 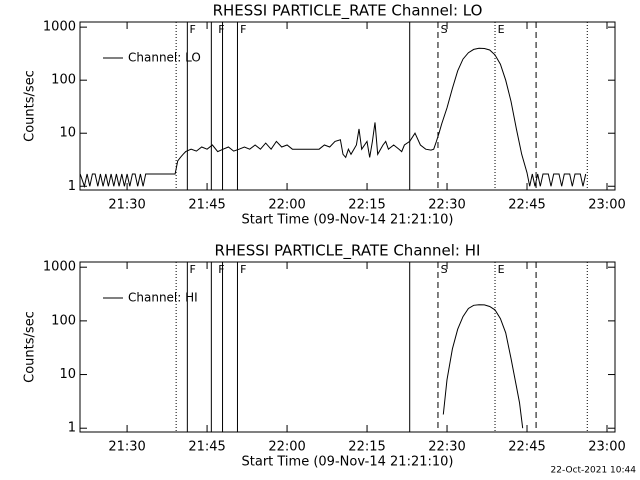 What do you see at coordinates (348, 251) in the screenshot?
I see `chart-title: RHESSI PARTICLE_RATE Channel: HI` at bounding box center [348, 251].